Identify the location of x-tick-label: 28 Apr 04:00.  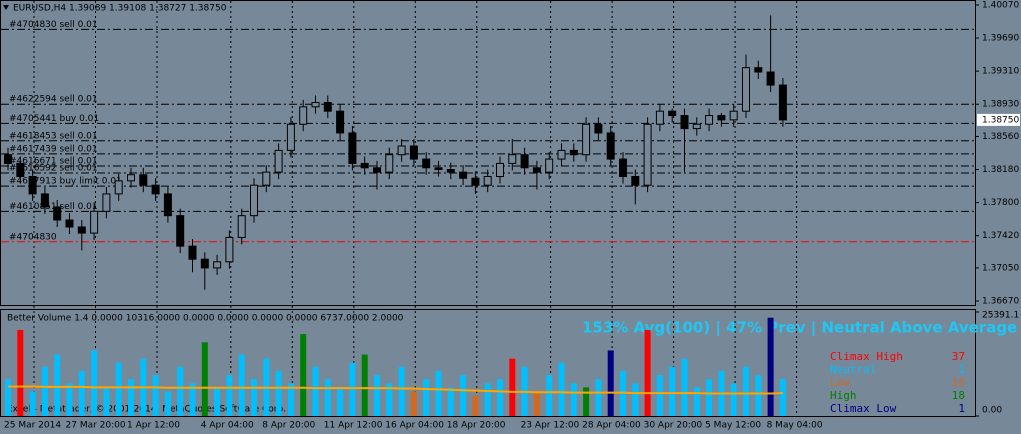
(611, 426).